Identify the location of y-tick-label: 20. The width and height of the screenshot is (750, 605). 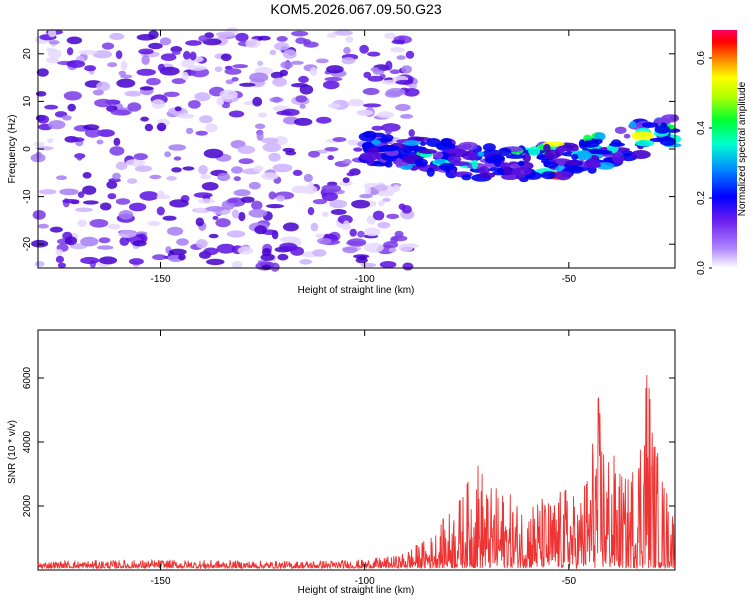
(27, 54).